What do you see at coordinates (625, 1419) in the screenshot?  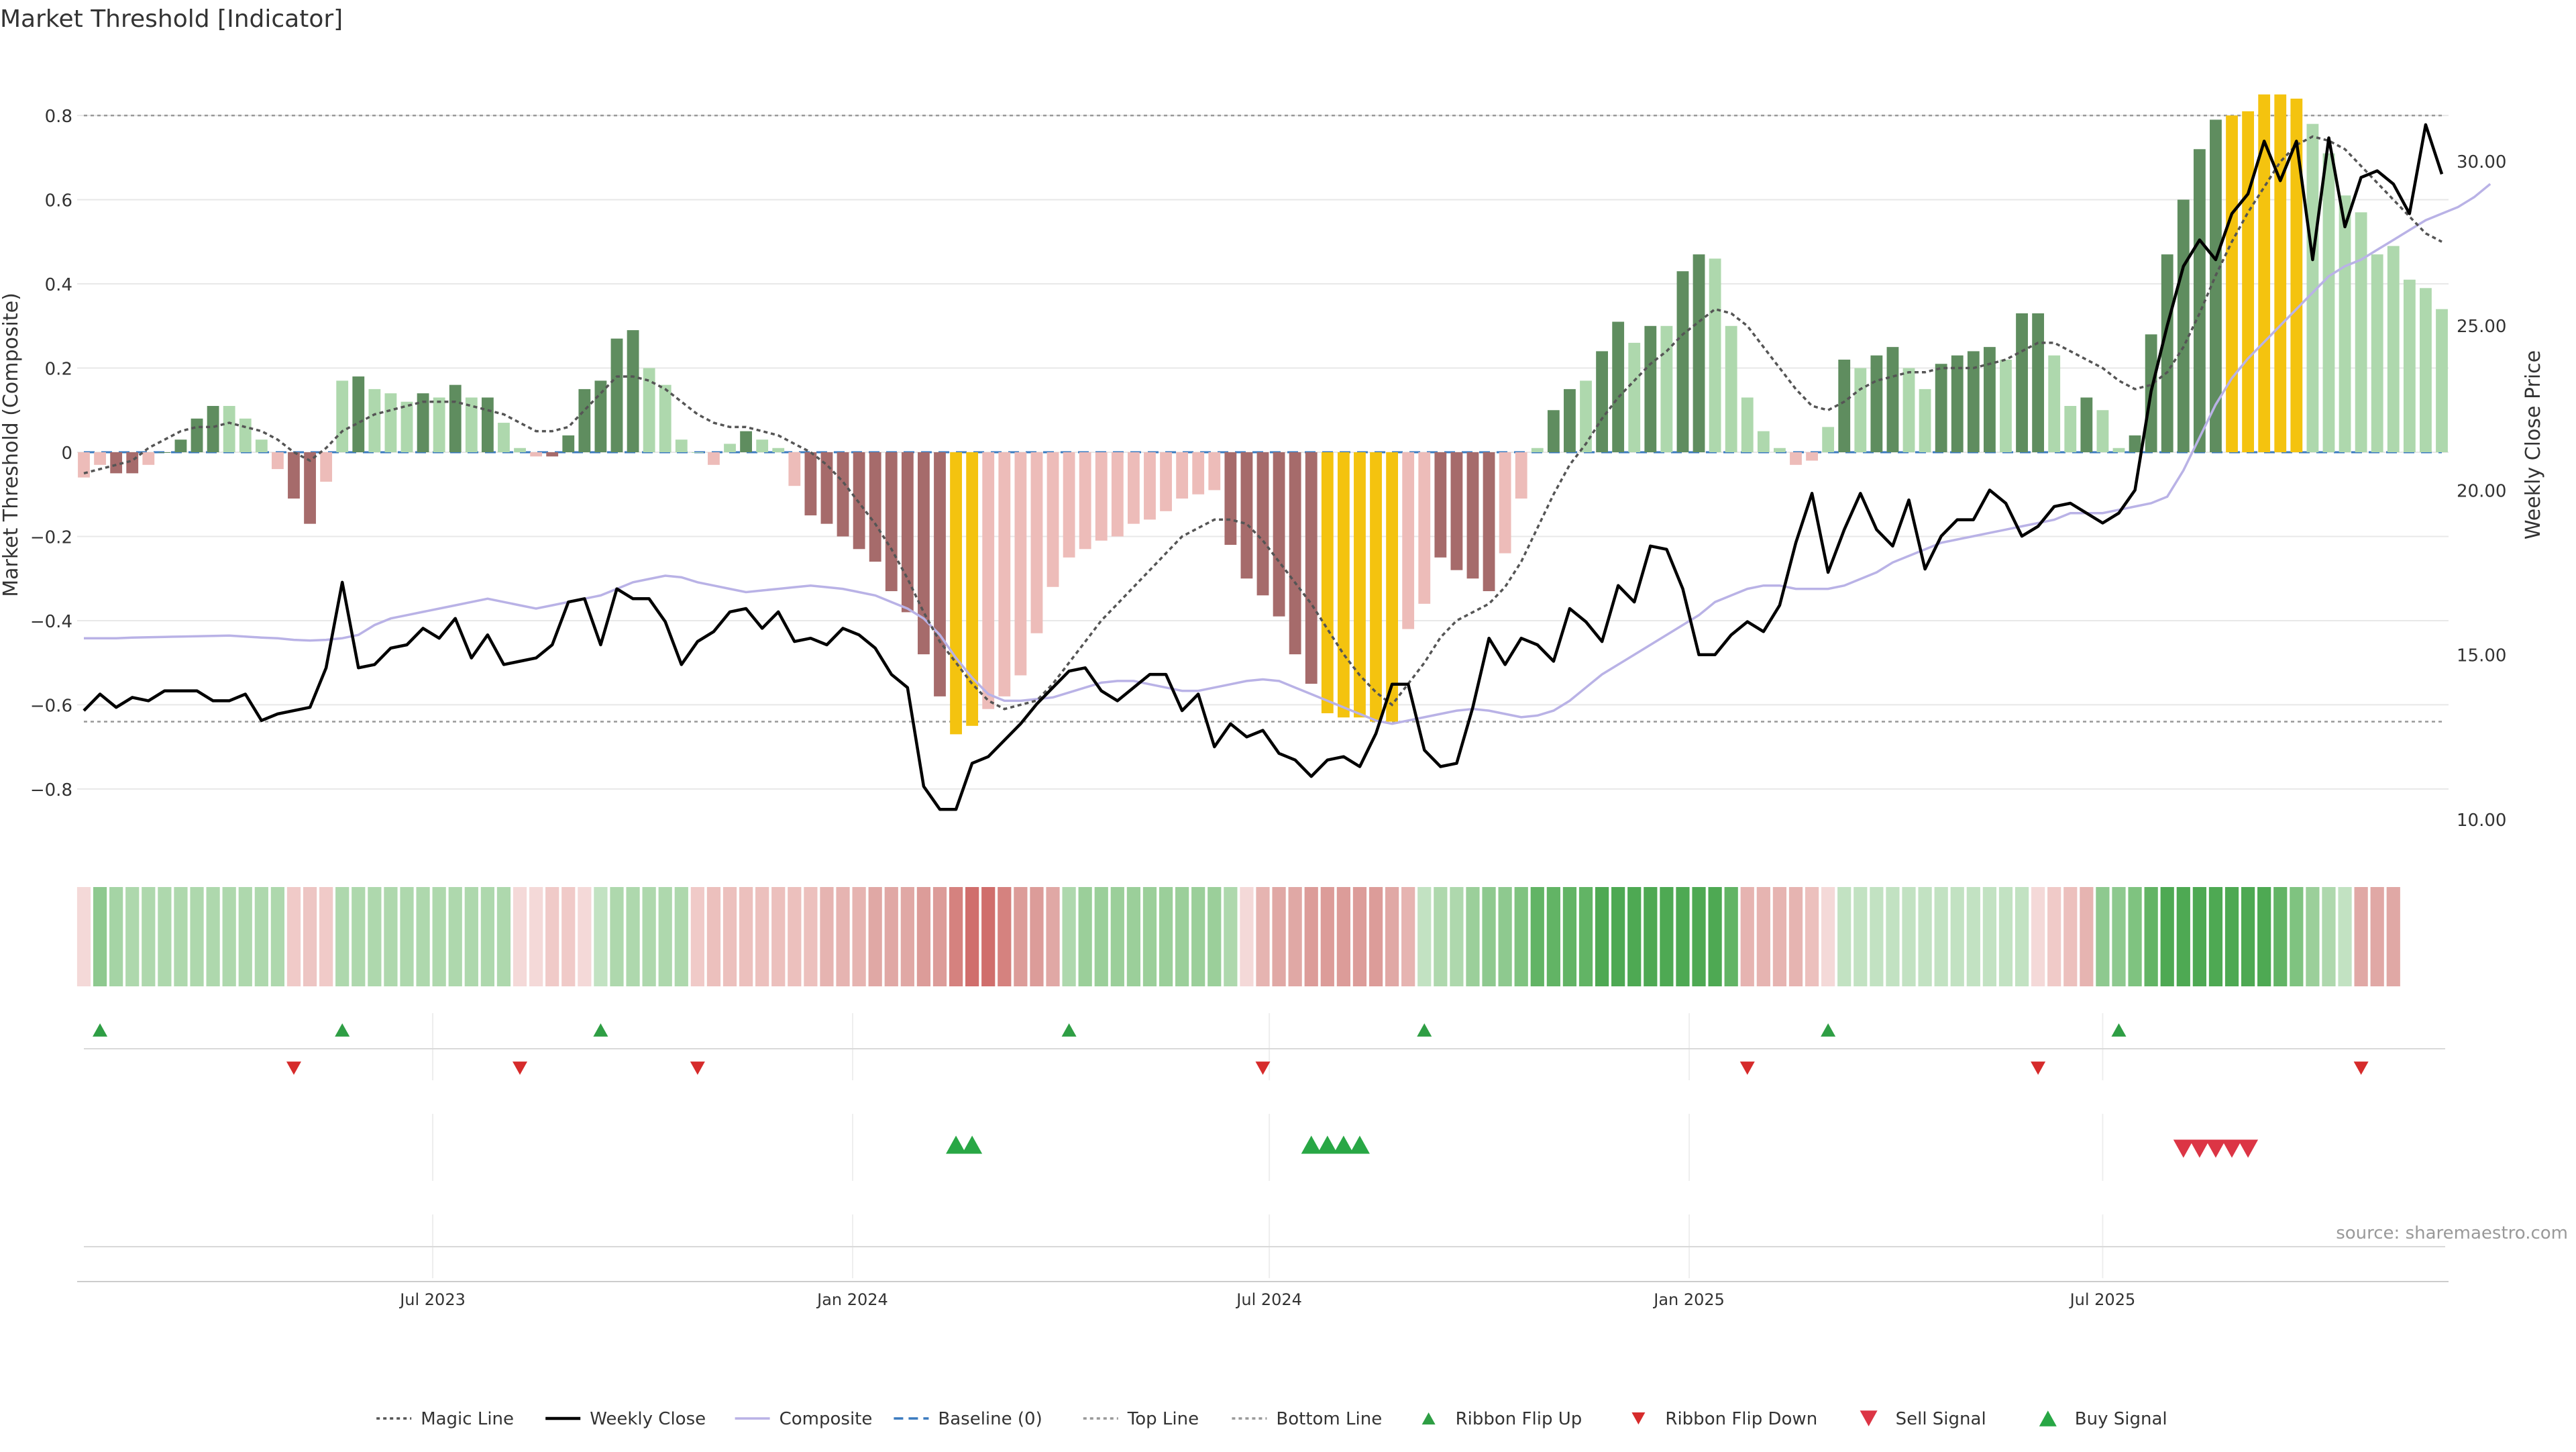 I see `legend-item: Weekly Close` at bounding box center [625, 1419].